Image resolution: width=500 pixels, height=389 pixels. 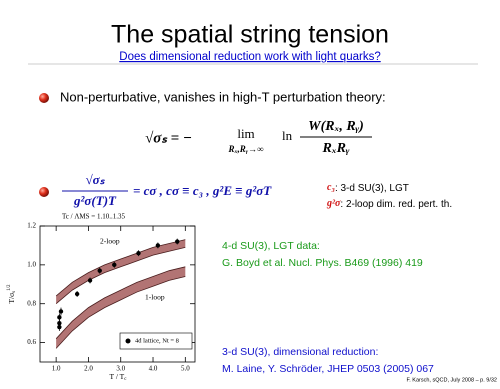 I want to click on eq-rhs: = cσ , cσ ≡ c₃ , g²E ≡ g²σT, so click(x=202, y=190).